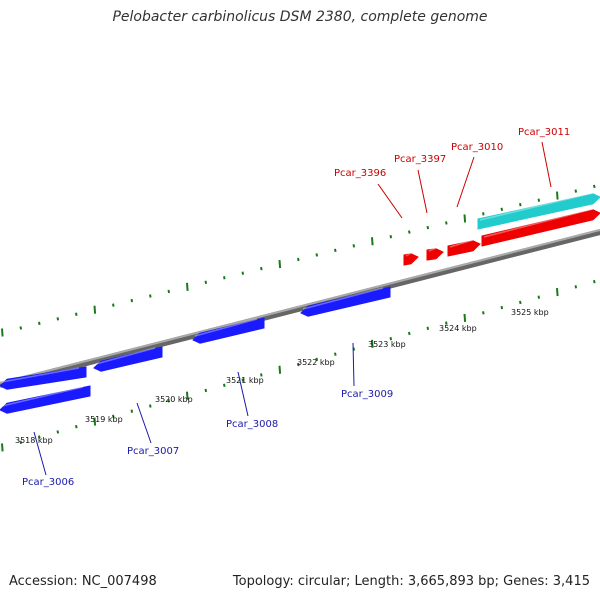  I want to click on gene-pcar-3397-body, so click(435, 254).